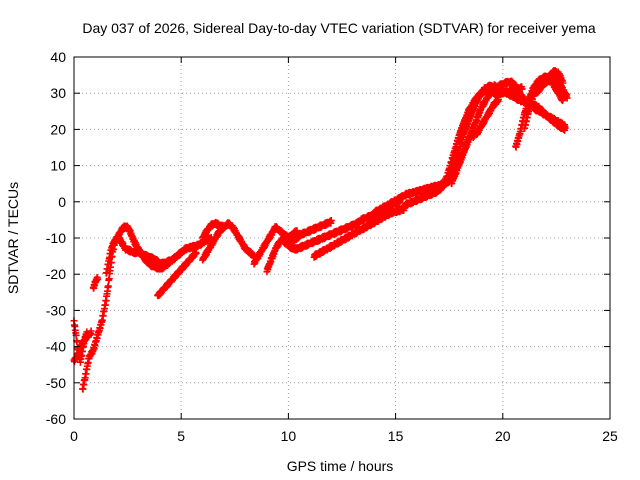  Describe the element at coordinates (56, 347) in the screenshot. I see `y-tick-label: -40` at that location.